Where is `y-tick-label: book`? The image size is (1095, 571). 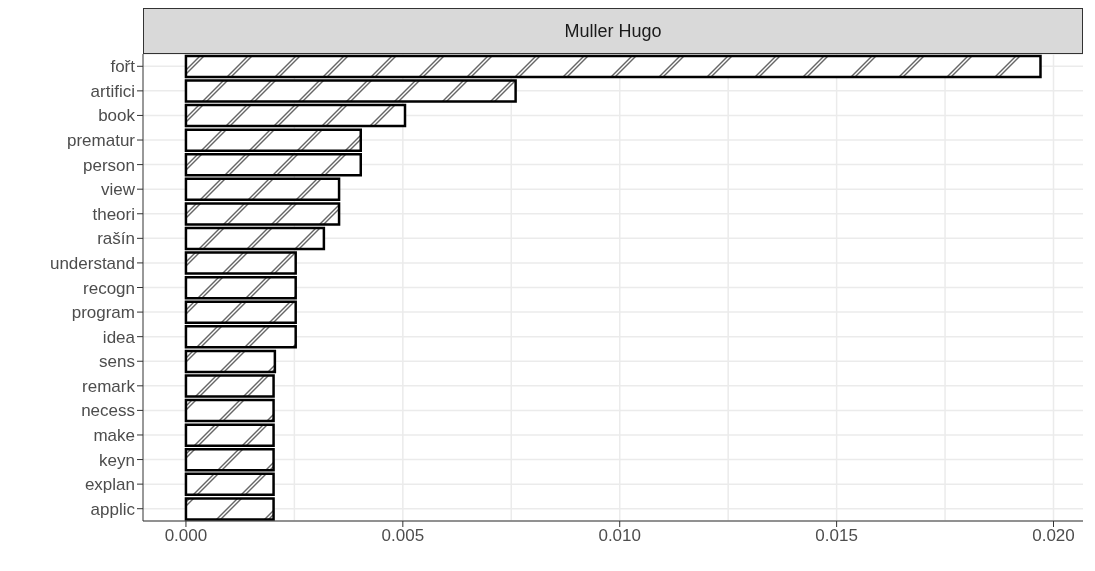 y-tick-label: book is located at coordinates (117, 116).